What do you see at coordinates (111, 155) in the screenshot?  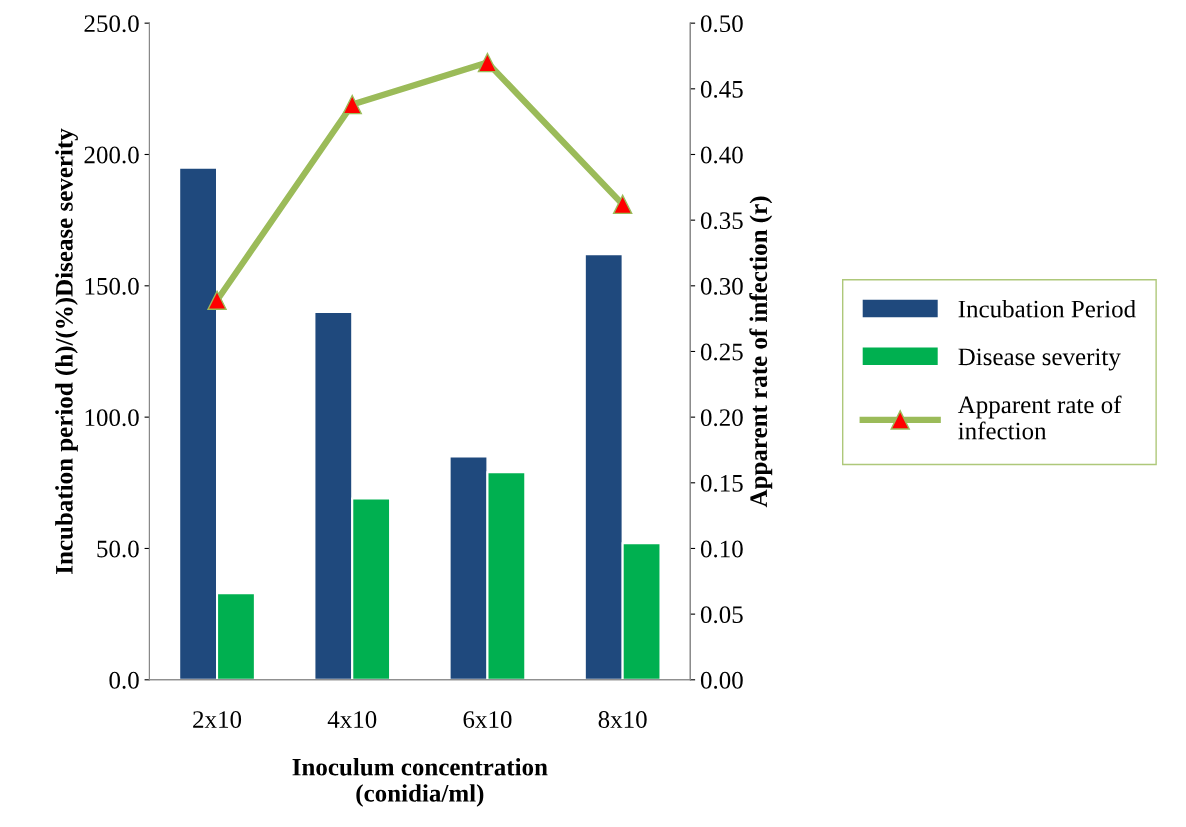 I see `y-tick-label: 200.0` at bounding box center [111, 155].